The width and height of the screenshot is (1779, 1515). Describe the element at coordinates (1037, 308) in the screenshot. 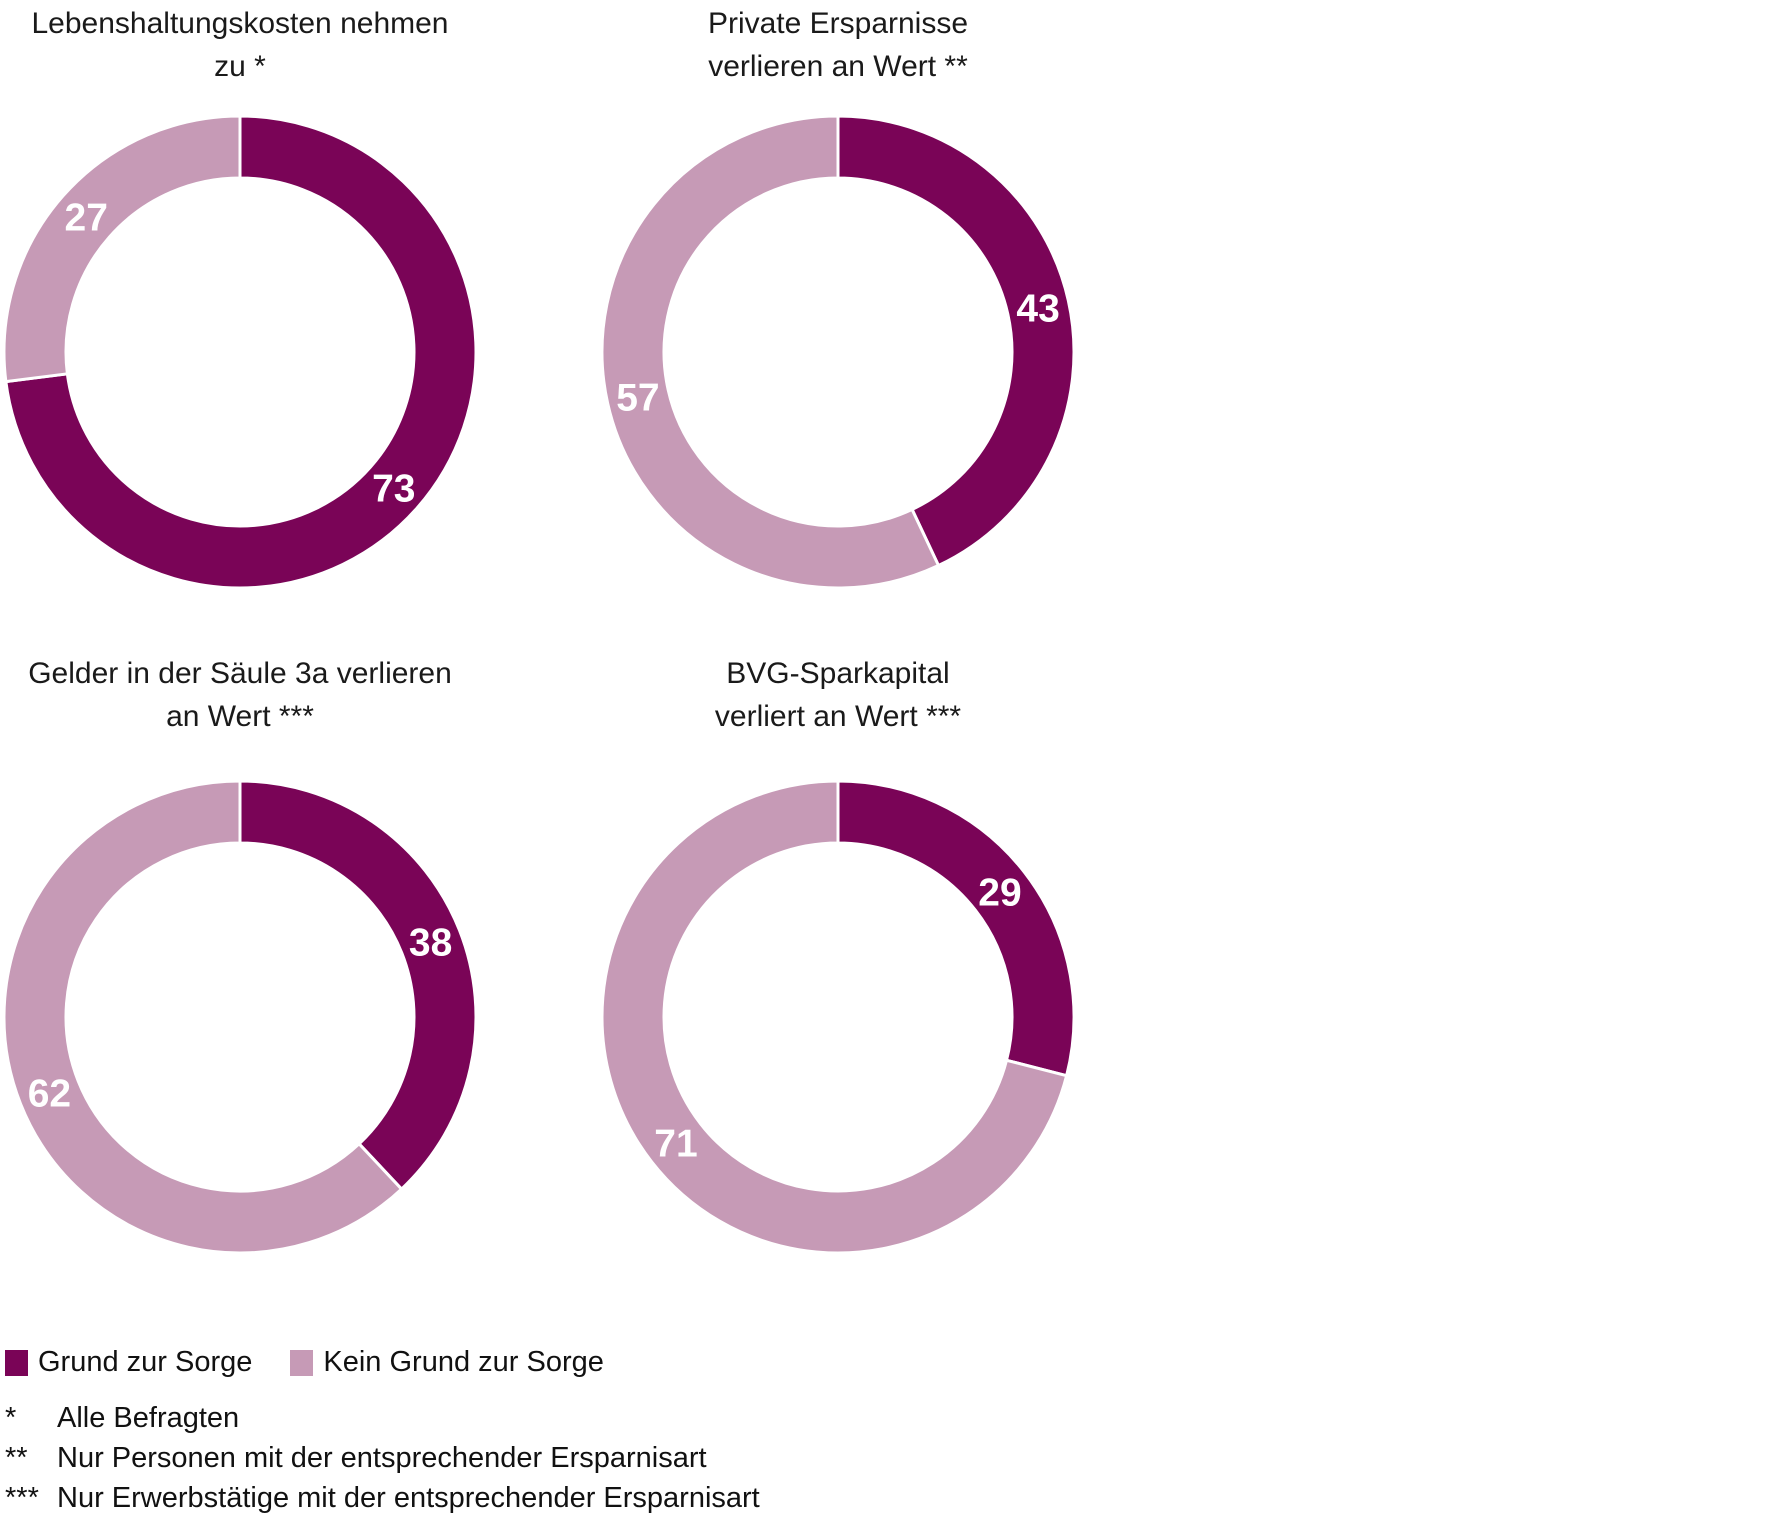

I see `data-label: 43` at that location.